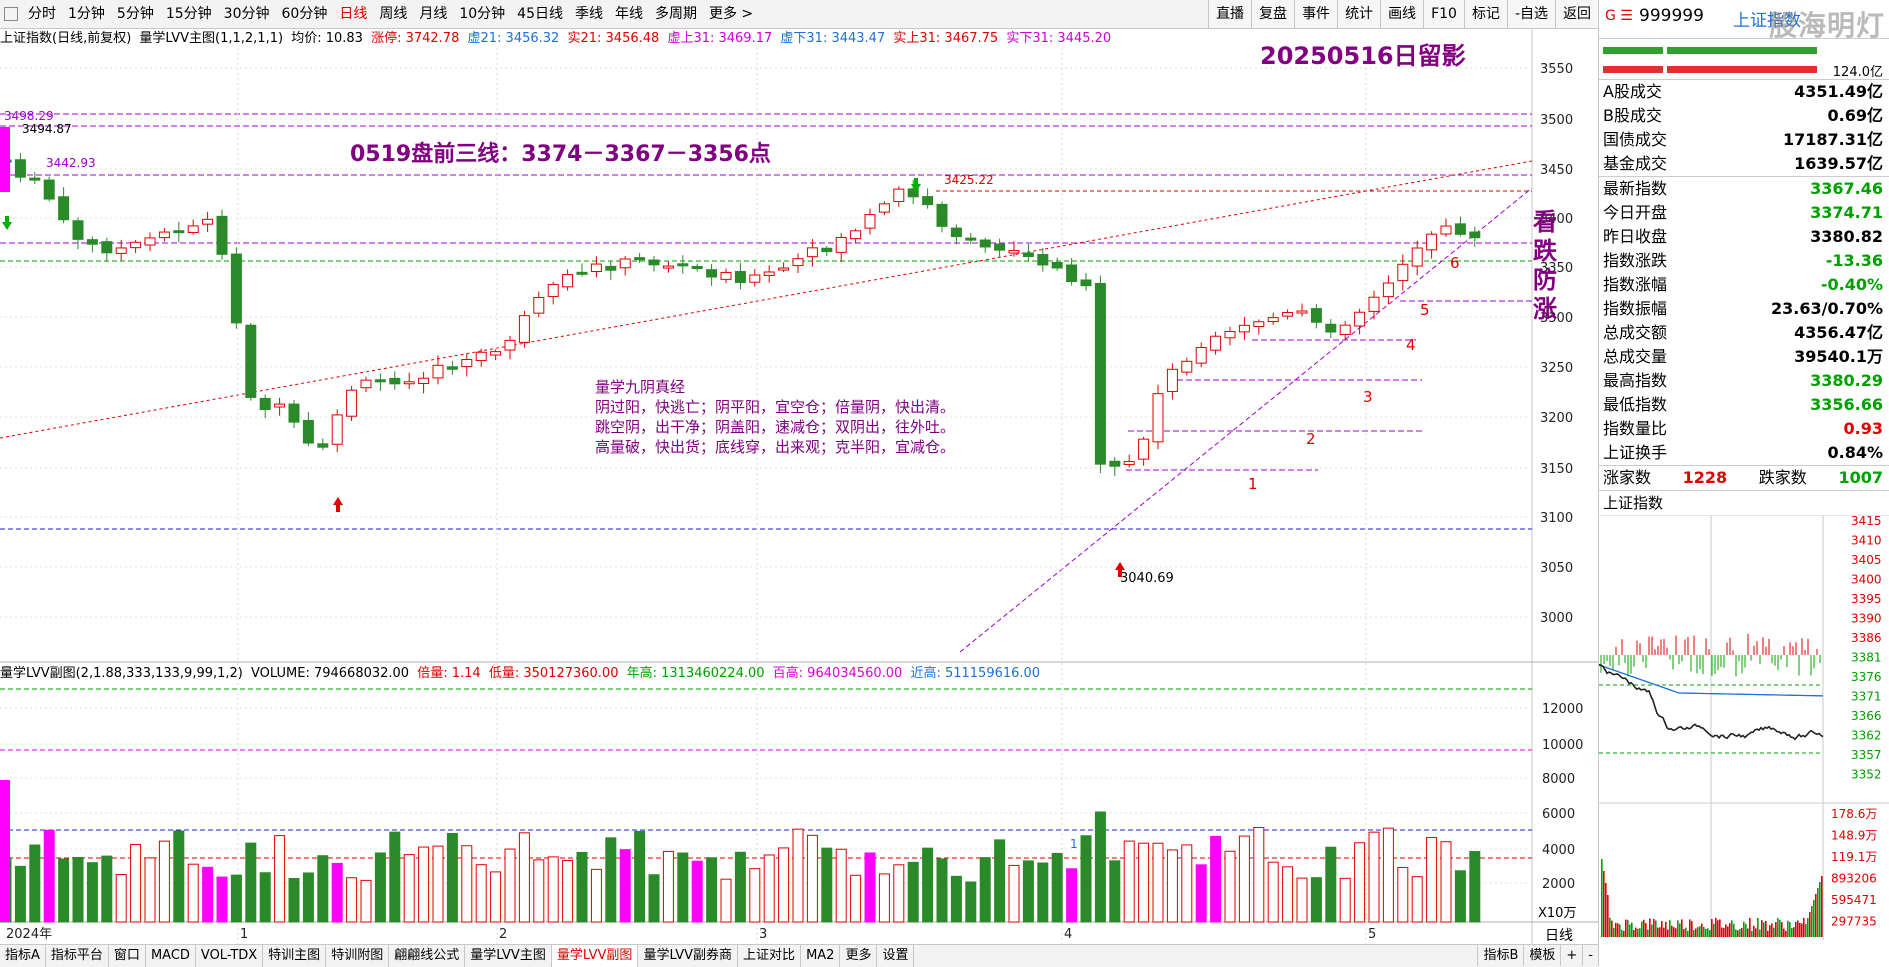  I want to click on down-arrow-icon, so click(916, 185).